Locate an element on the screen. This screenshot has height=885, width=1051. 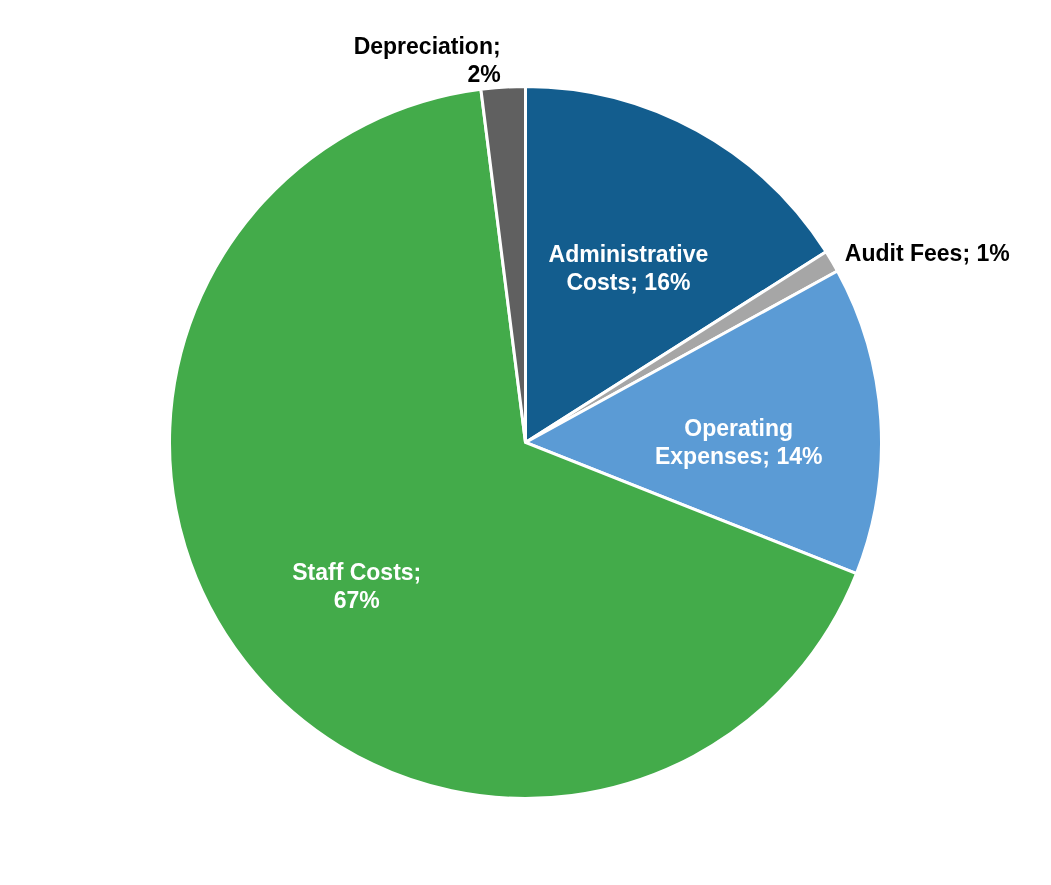
slice-label: Operating Expenses; 14% is located at coordinates (738, 442).